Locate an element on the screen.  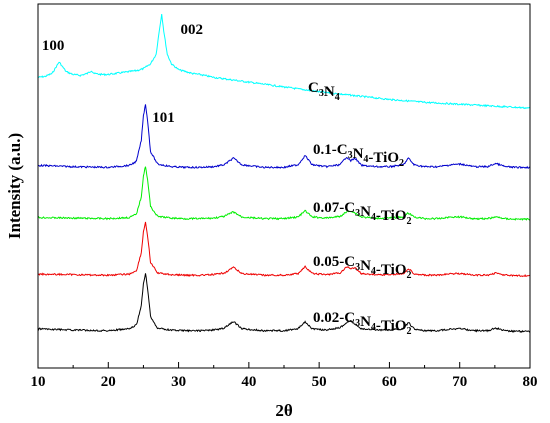
x-tick-label-30: 30 is located at coordinates (178, 382).